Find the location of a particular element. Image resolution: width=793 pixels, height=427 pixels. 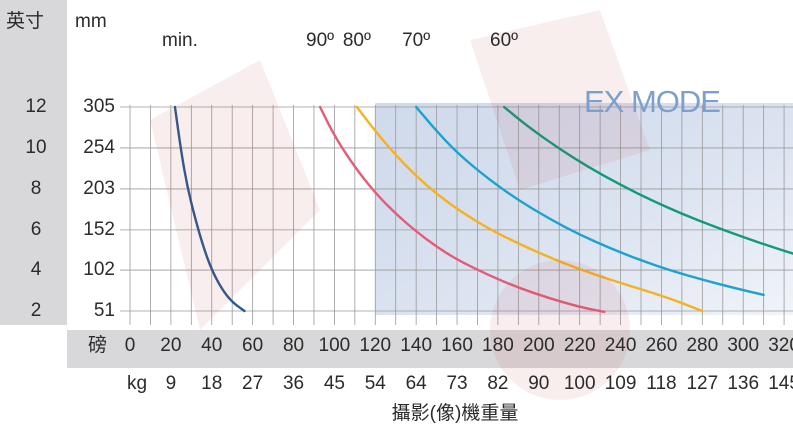

y-tick-label-inch: 8 is located at coordinates (36, 188).